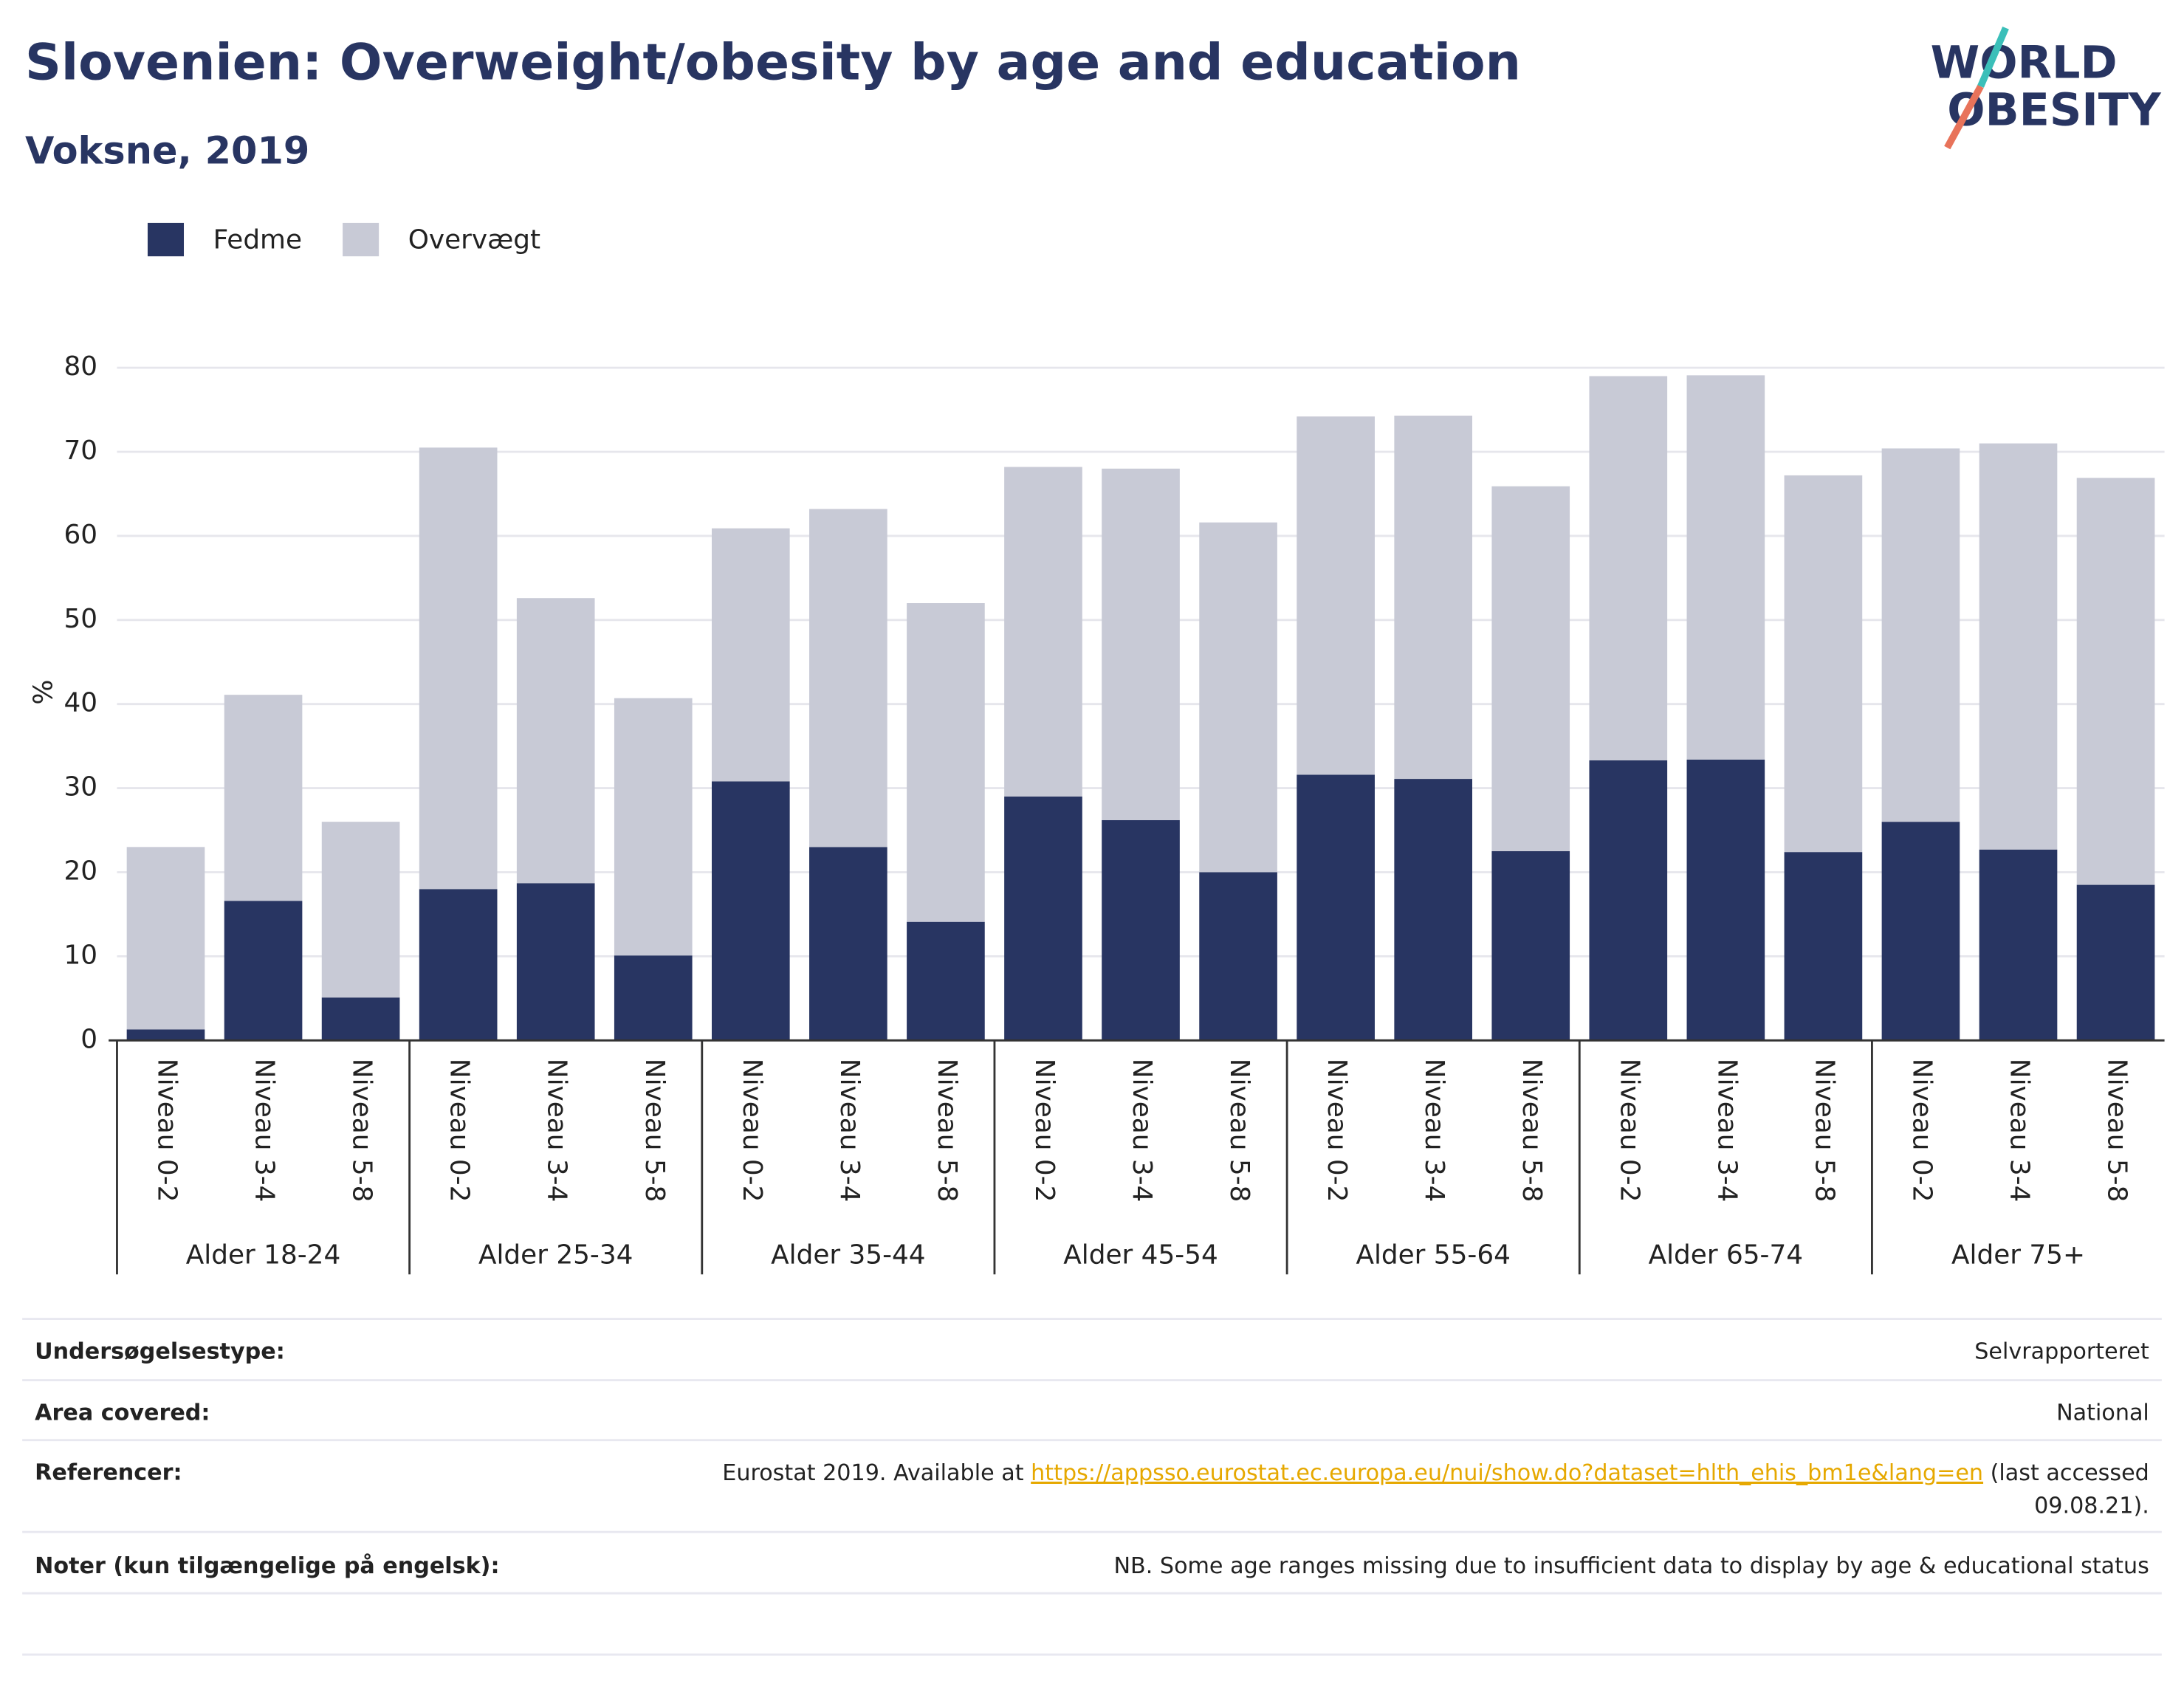  I want to click on legend-label: Overvægt, so click(474, 239).